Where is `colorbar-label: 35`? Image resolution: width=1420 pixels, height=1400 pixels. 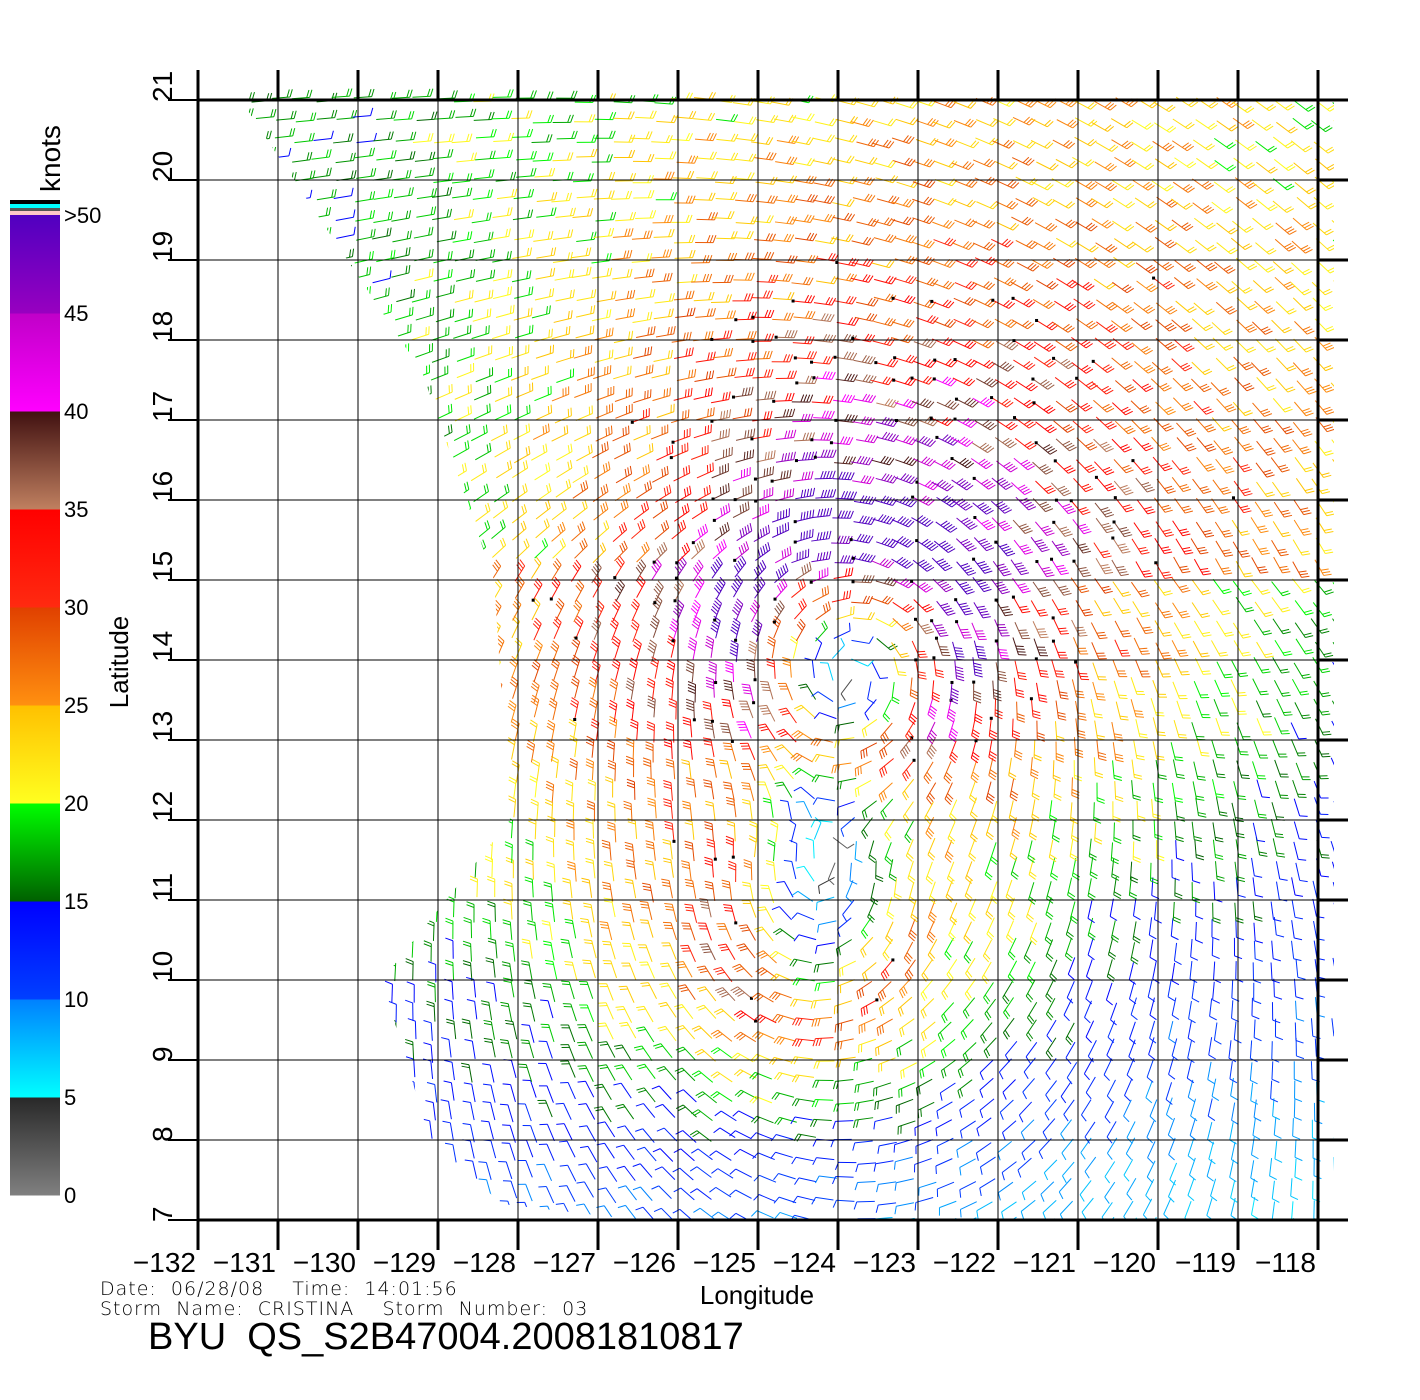
colorbar-label: 35 is located at coordinates (76, 509).